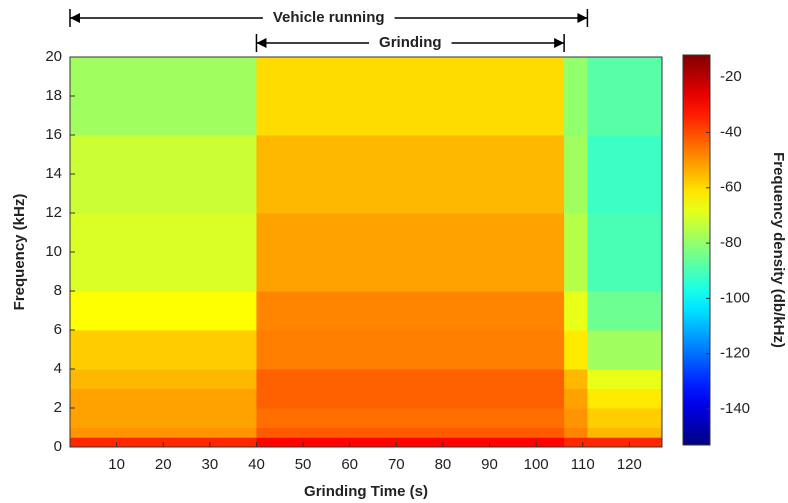 This screenshot has height=503, width=788. Describe the element at coordinates (58, 368) in the screenshot. I see `y-tick-label: 4` at that location.